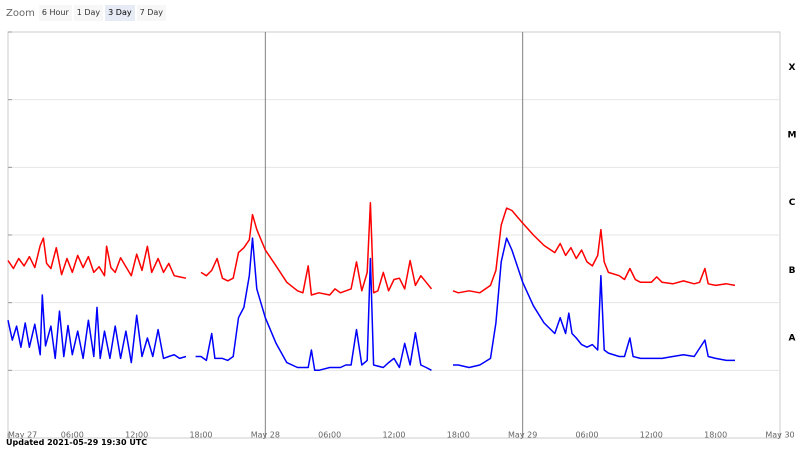 The width and height of the screenshot is (800, 450). What do you see at coordinates (779, 435) in the screenshot?
I see `x-tick-label: May 30` at bounding box center [779, 435].